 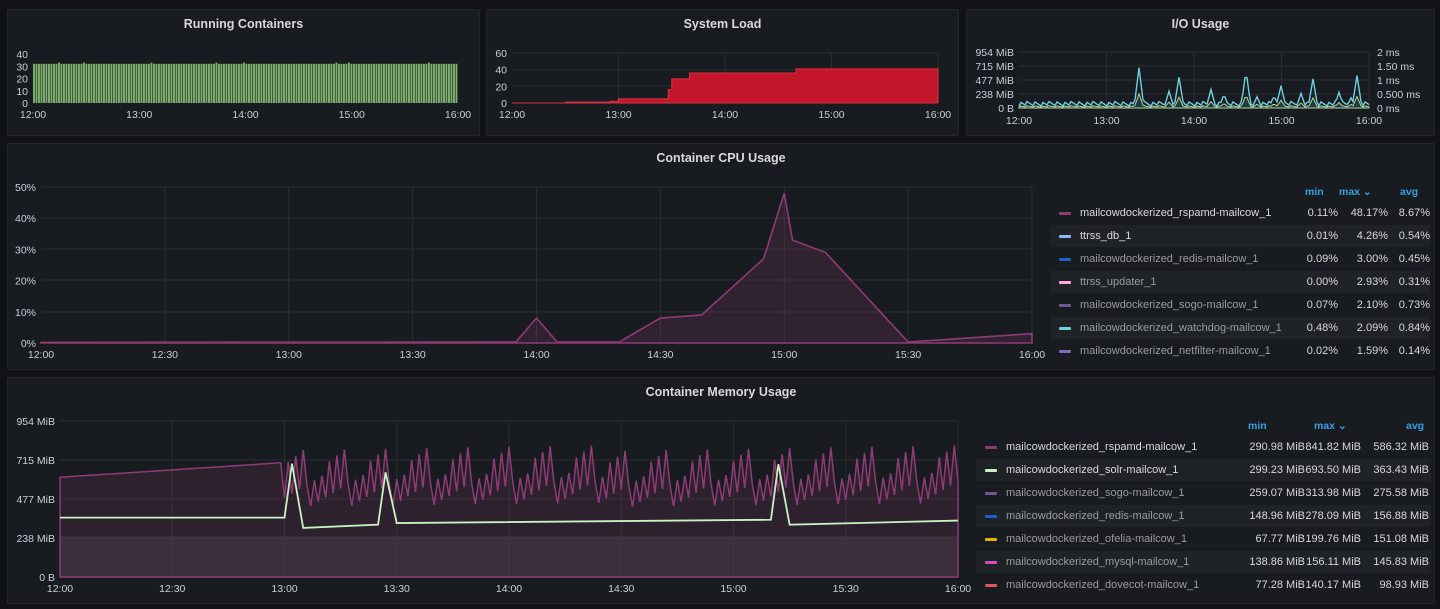 What do you see at coordinates (1414, 305) in the screenshot?
I see `series-avg-value: 0.73%` at bounding box center [1414, 305].